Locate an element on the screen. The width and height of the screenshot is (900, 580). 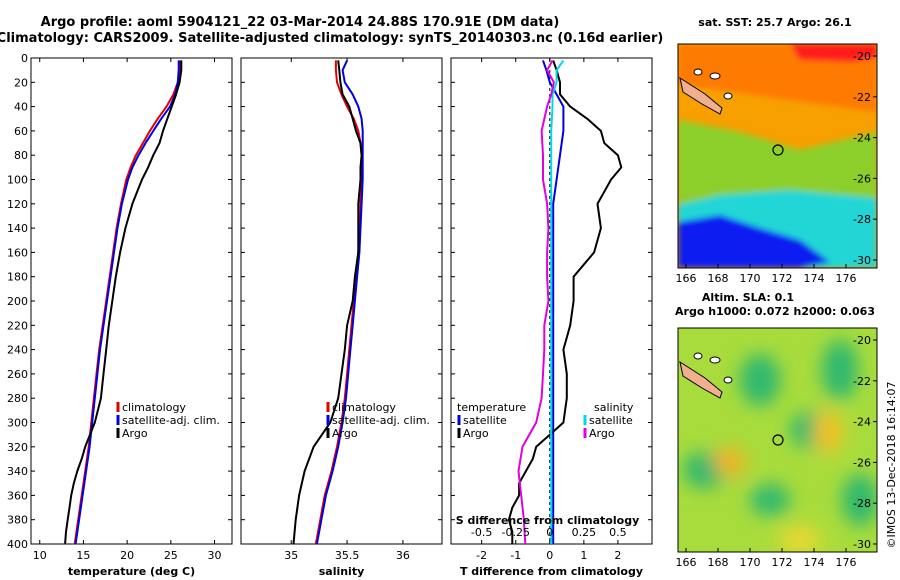
map-x-tick-label: 172 is located at coordinates (782, 278).